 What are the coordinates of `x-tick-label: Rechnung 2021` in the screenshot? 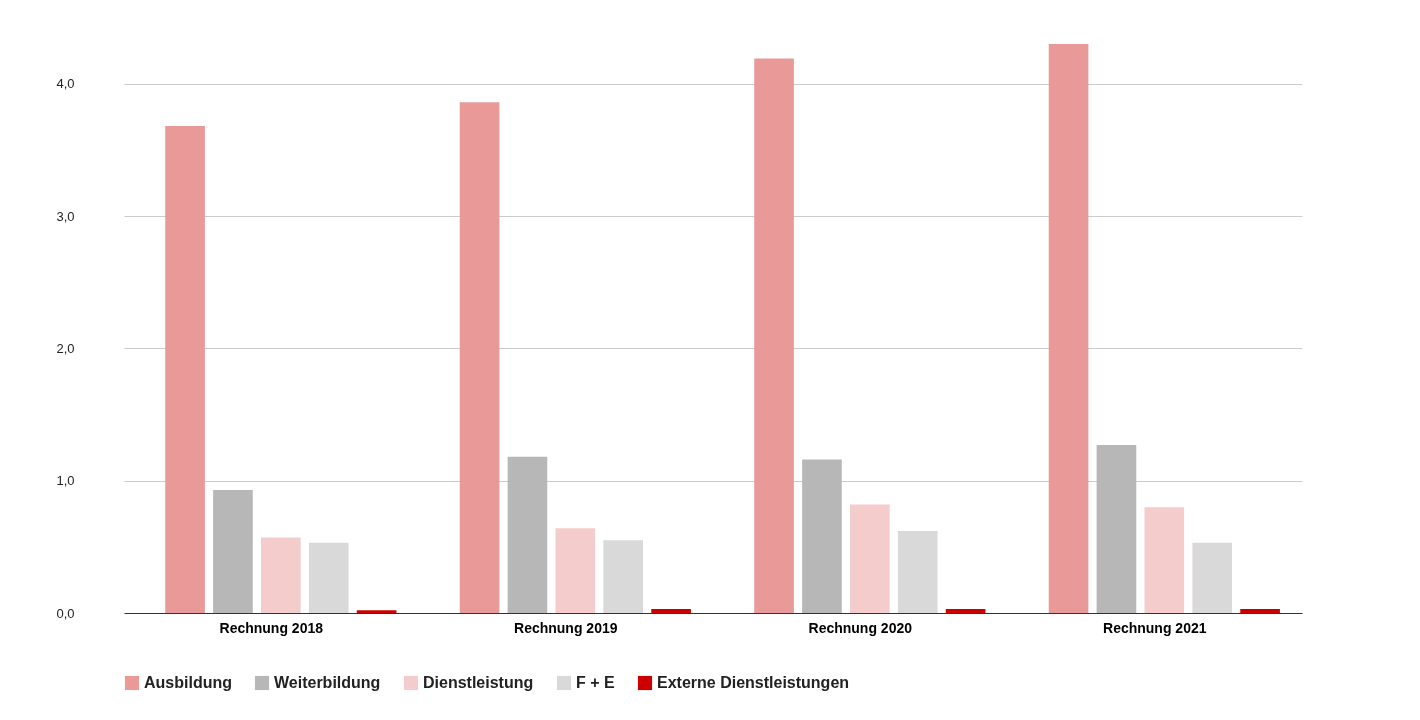 It's located at (1155, 627).